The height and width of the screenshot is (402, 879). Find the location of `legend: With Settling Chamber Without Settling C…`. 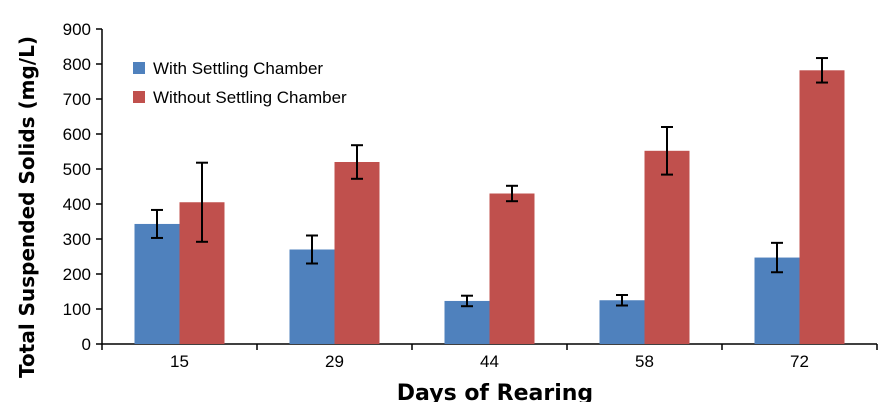

legend: With Settling Chamber Without Settling C… is located at coordinates (240, 83).